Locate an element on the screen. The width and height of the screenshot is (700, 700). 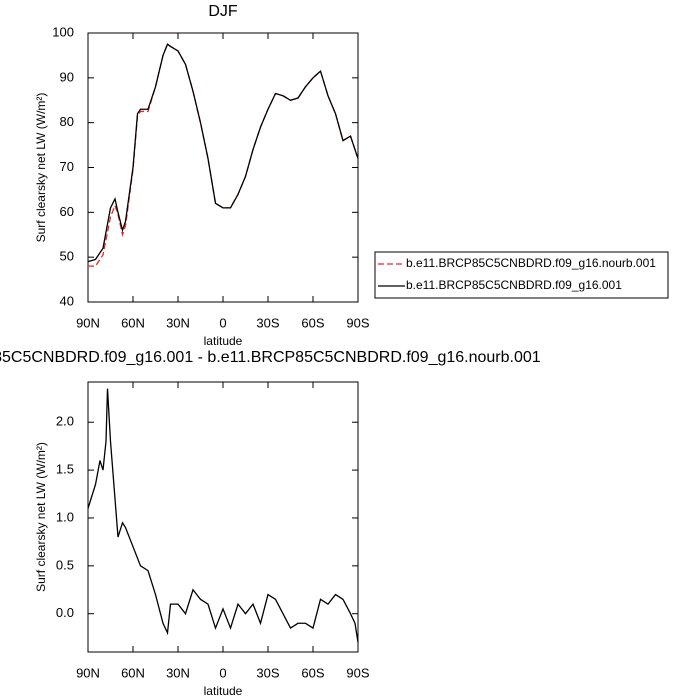
y-tick-label: 70 is located at coordinates (67, 166).